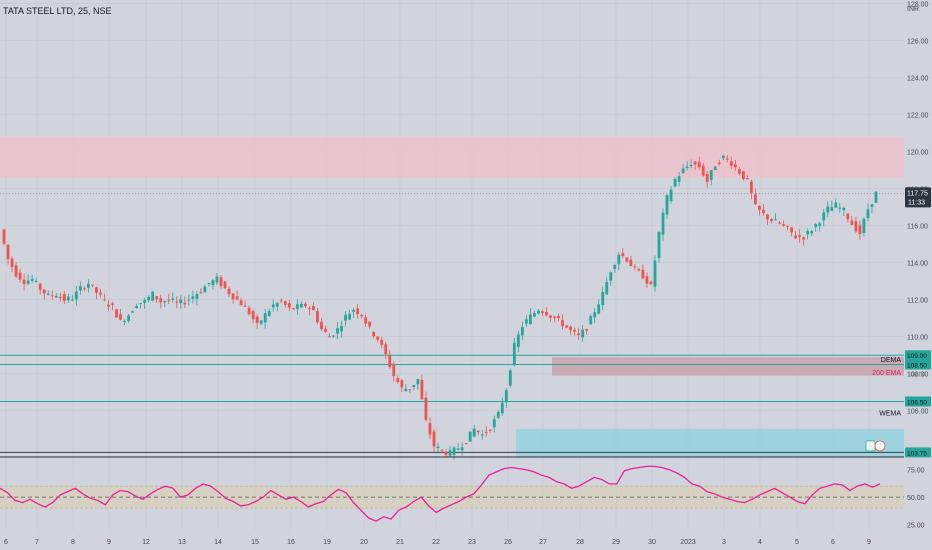 The height and width of the screenshot is (550, 932). I want to click on symbol-title: TATA STEEL LTD, 25, NSE, so click(57, 11).